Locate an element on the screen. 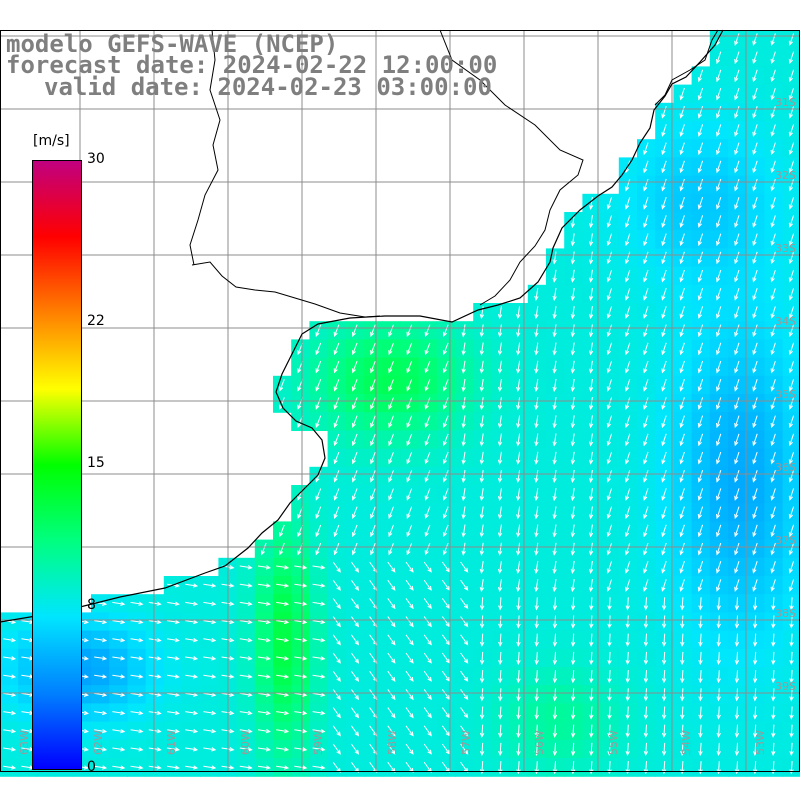 This screenshot has width=800, height=800. longitude-label: 59W is located at coordinates (319, 742).